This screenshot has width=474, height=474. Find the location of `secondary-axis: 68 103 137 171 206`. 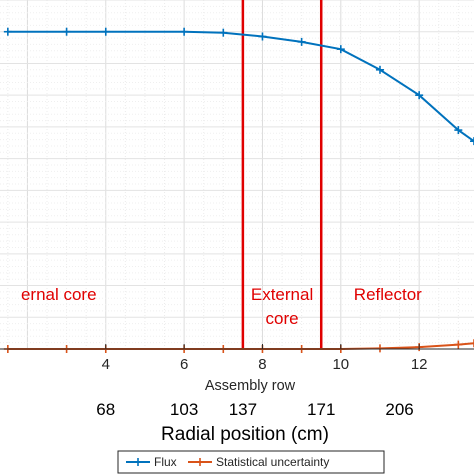

secondary-axis: 68 103 137 171 206 is located at coordinates (254, 409).